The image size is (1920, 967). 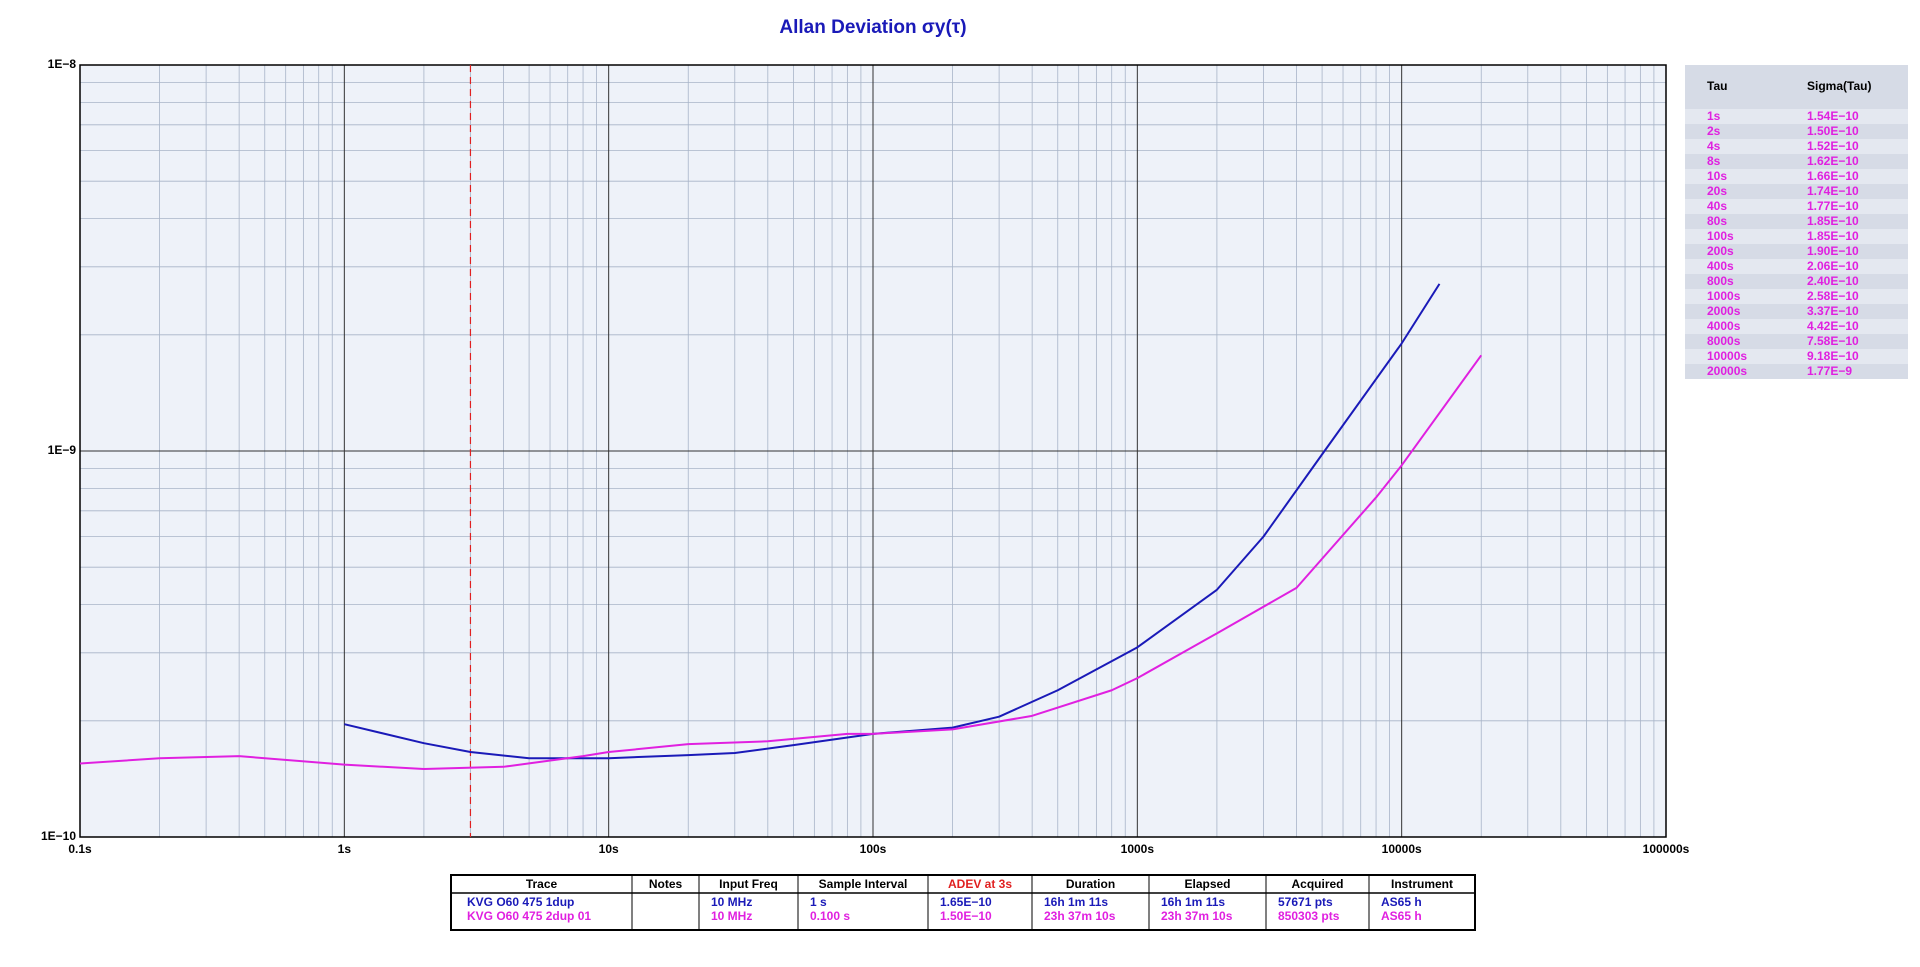 What do you see at coordinates (1796, 87) in the screenshot?
I see `sigma-table-header` at bounding box center [1796, 87].